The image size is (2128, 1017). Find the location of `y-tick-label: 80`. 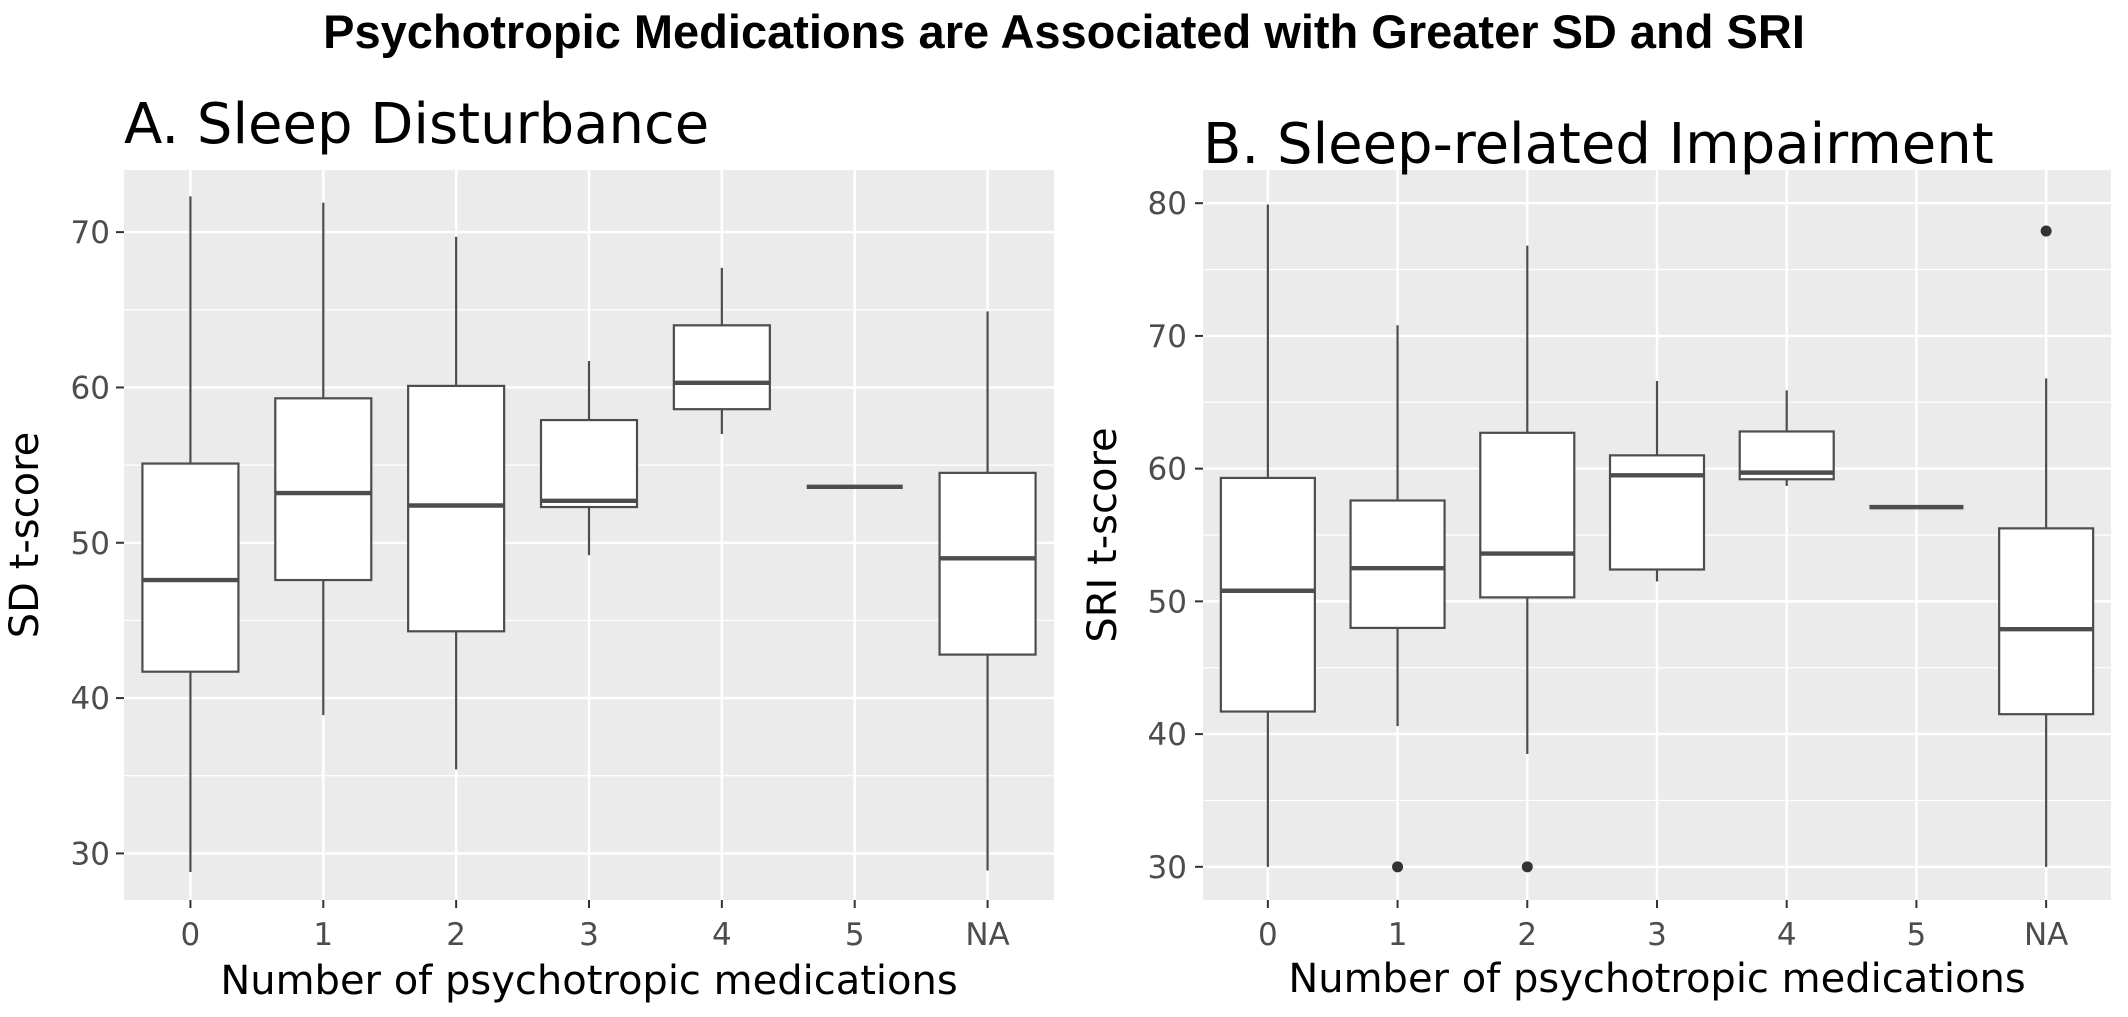

y-tick-label: 80 is located at coordinates (1167, 204).